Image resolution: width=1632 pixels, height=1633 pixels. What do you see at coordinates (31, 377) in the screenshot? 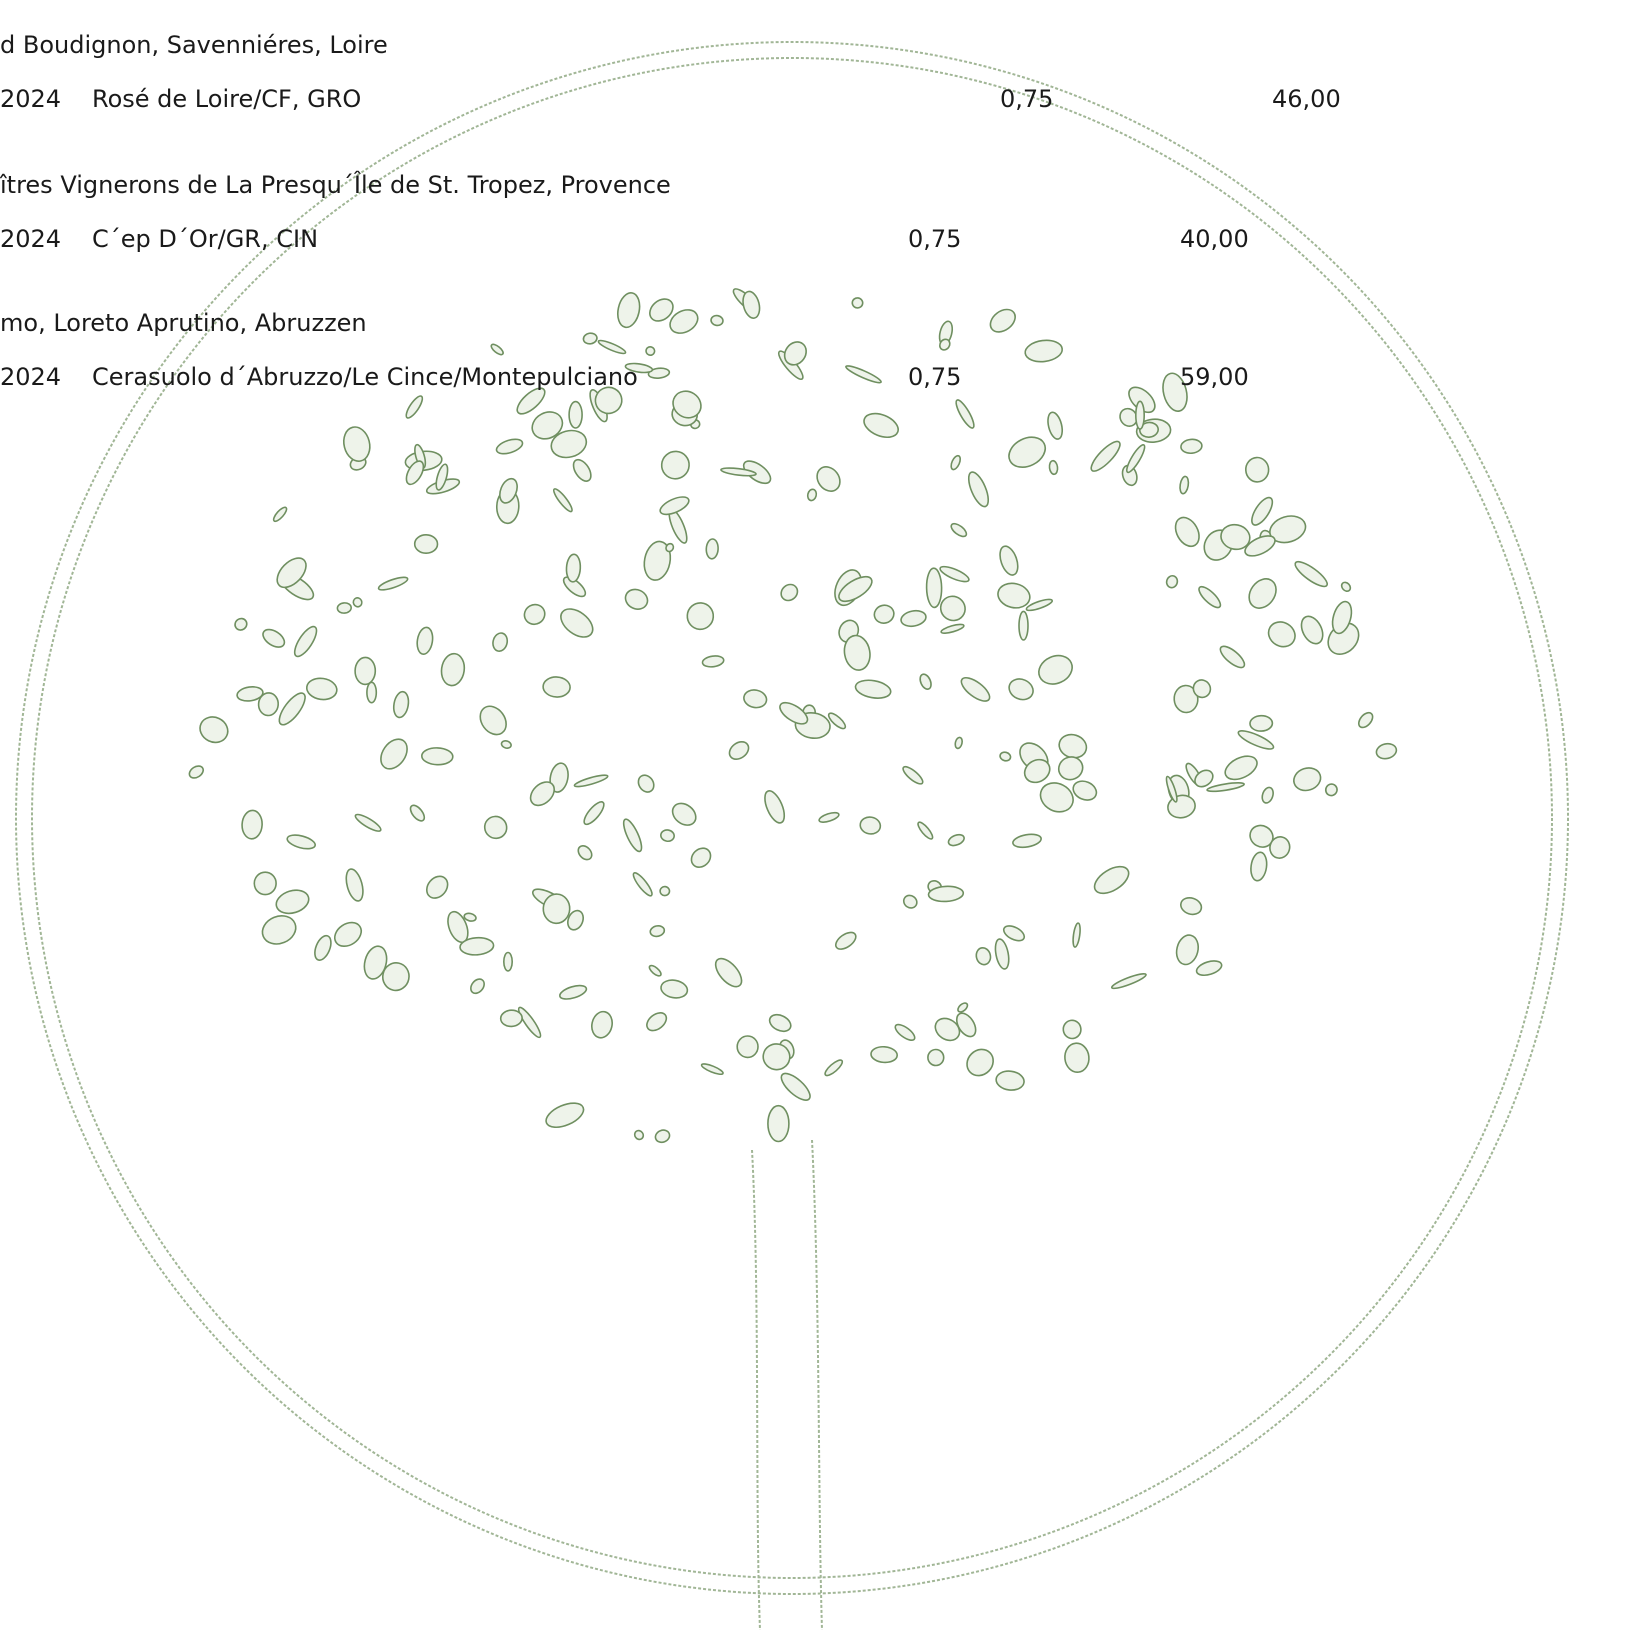
I see `vintage: 2024` at bounding box center [31, 377].